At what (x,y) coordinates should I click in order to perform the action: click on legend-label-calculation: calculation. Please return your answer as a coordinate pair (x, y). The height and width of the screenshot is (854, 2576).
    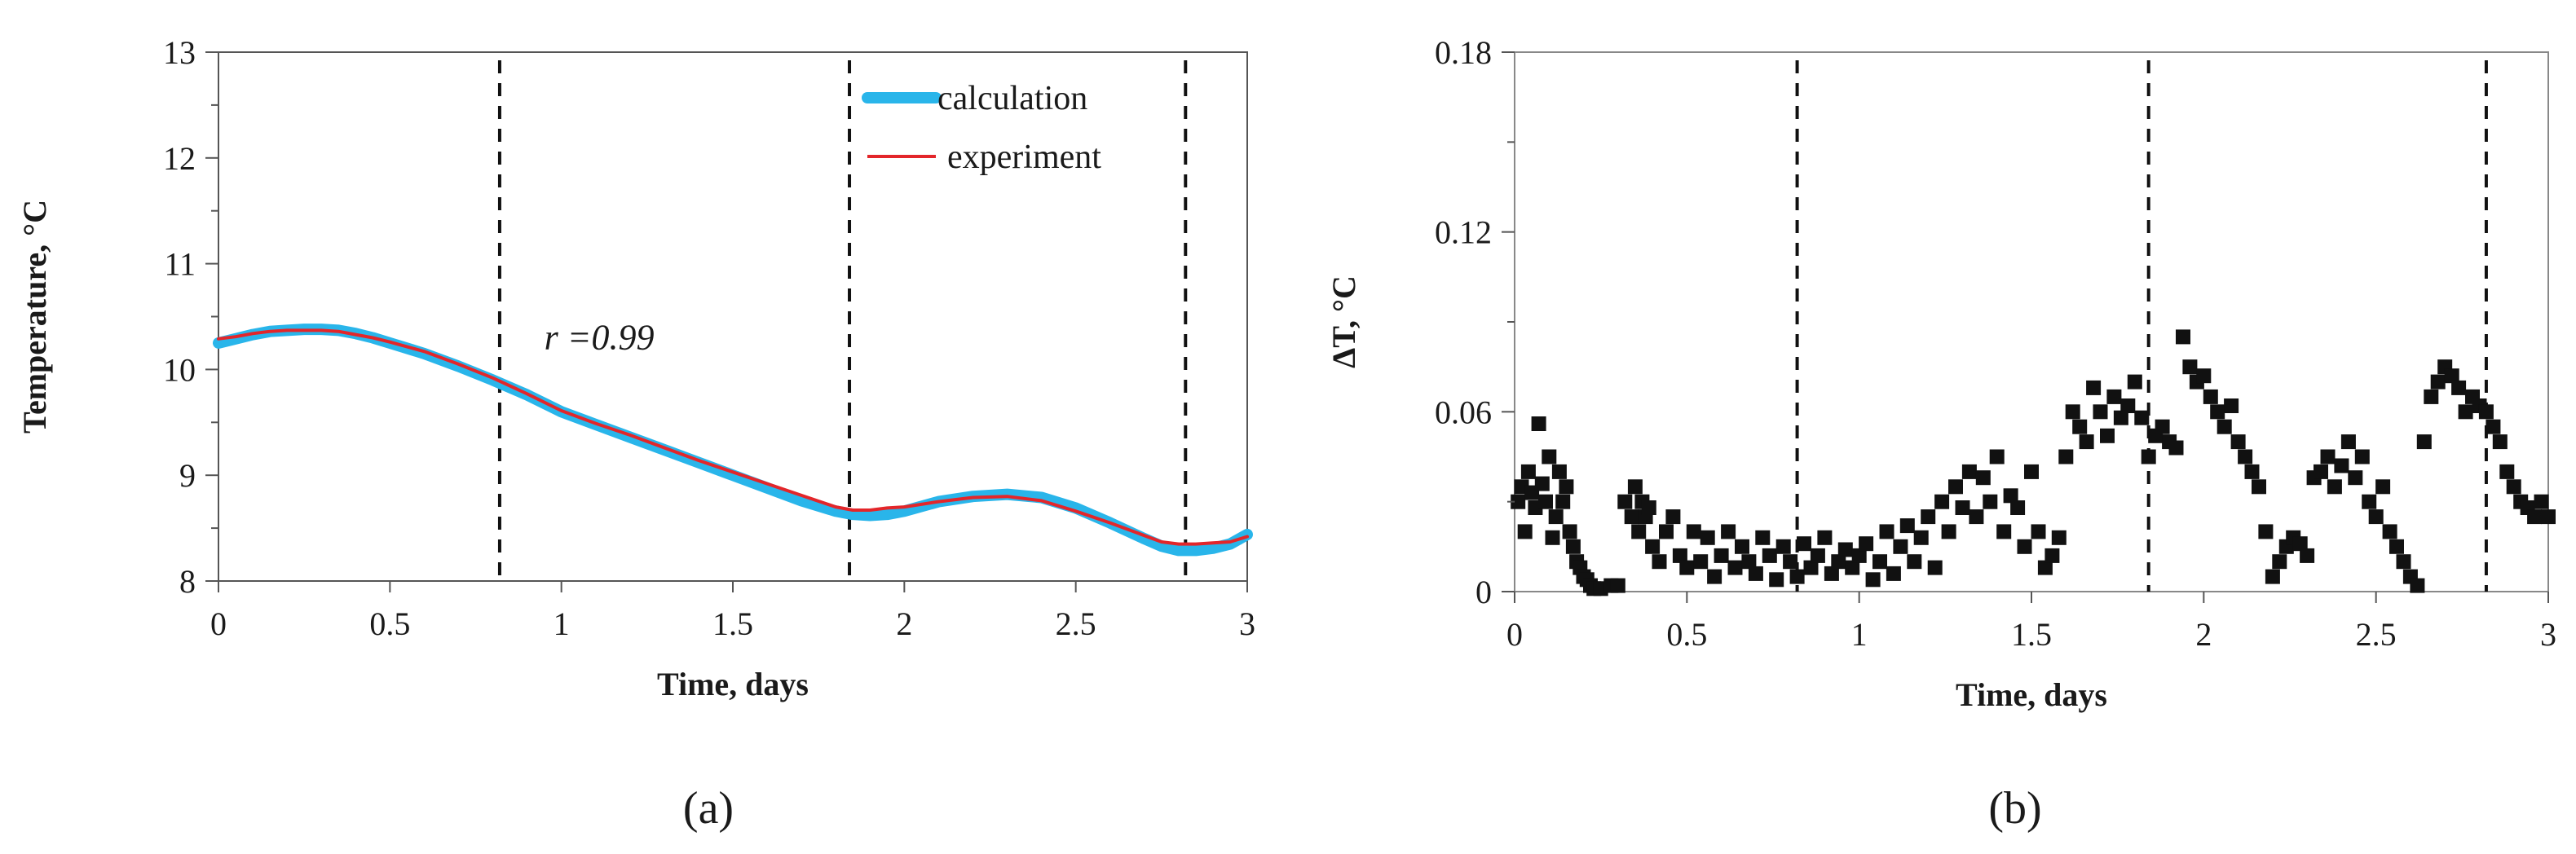
    Looking at the image, I should click on (1012, 99).